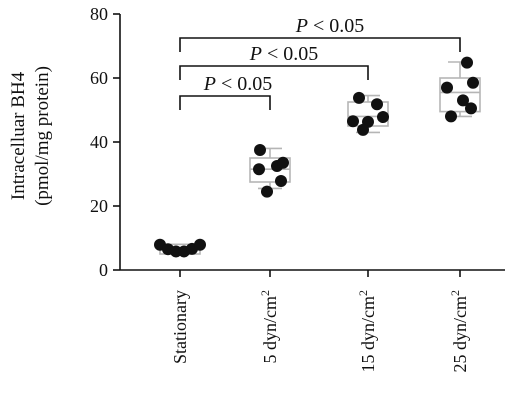  What do you see at coordinates (99, 142) in the screenshot?
I see `y-tick-label: 40` at bounding box center [99, 142].